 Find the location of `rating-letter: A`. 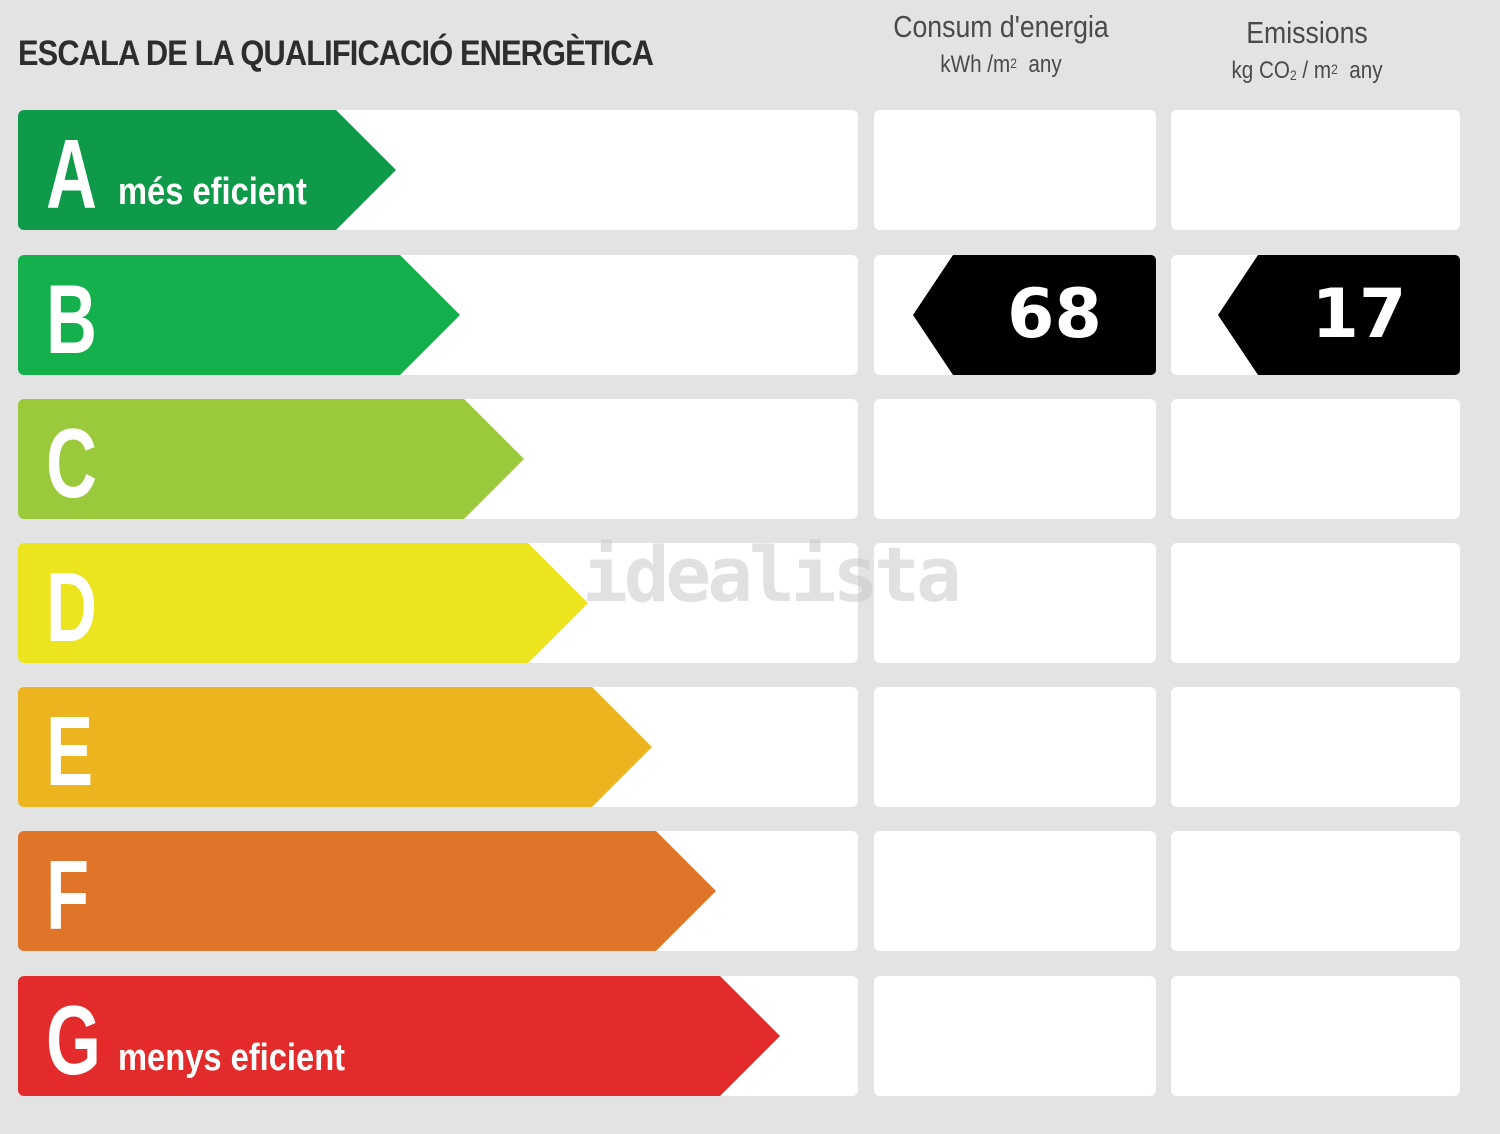

rating-letter: A is located at coordinates (71, 174).